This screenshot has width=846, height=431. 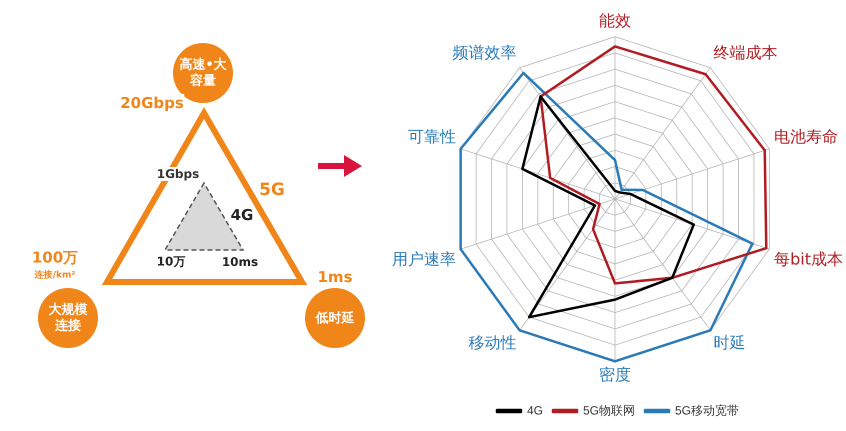 What do you see at coordinates (335, 318) in the screenshot?
I see `text: 低时延` at bounding box center [335, 318].